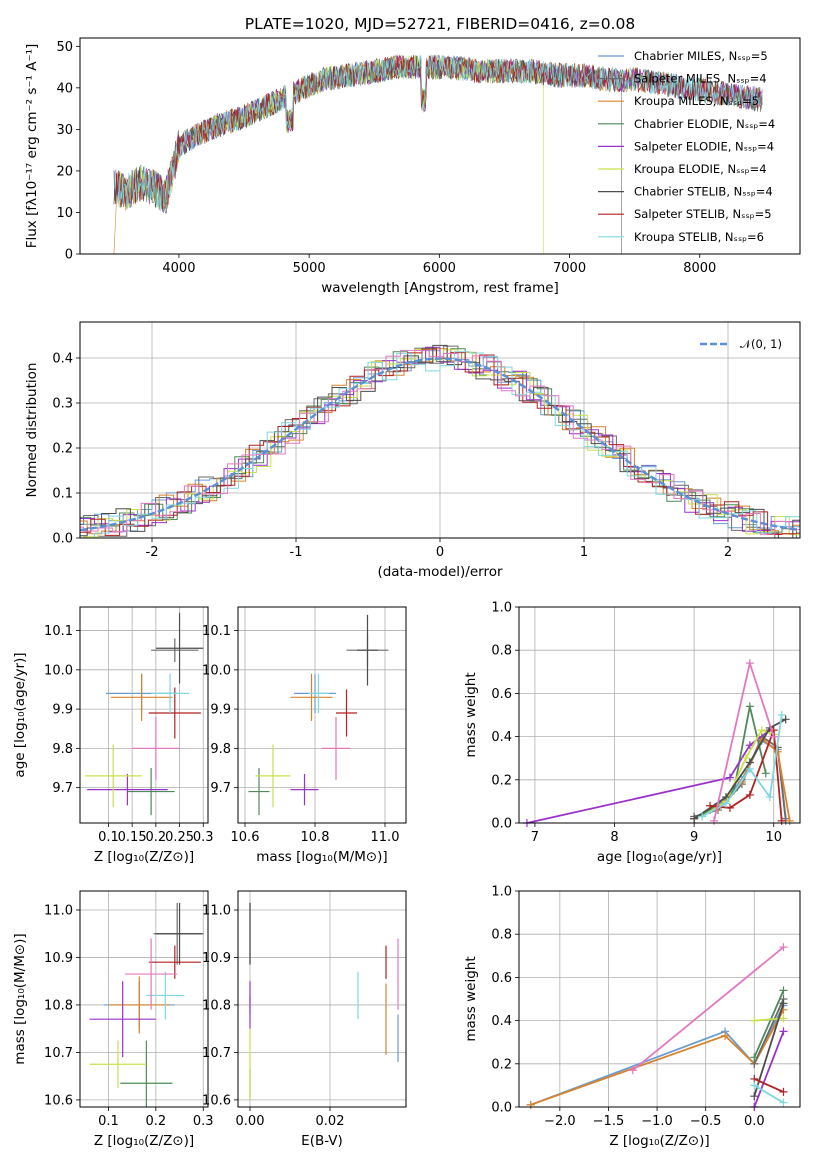 The image size is (819, 1170). I want to click on y-tick-label: 9.9, so click(220, 710).